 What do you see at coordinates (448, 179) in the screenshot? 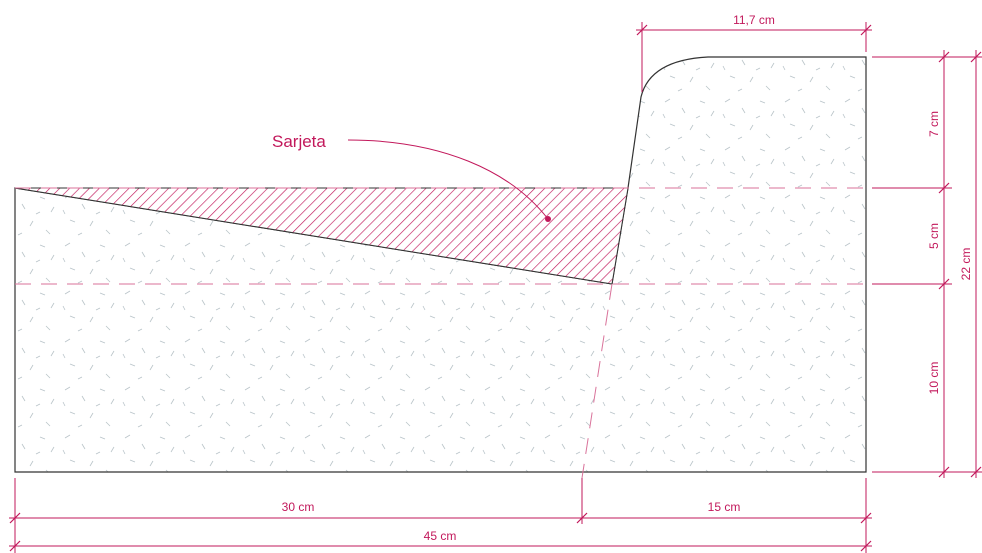
I see `callout-leader` at bounding box center [448, 179].